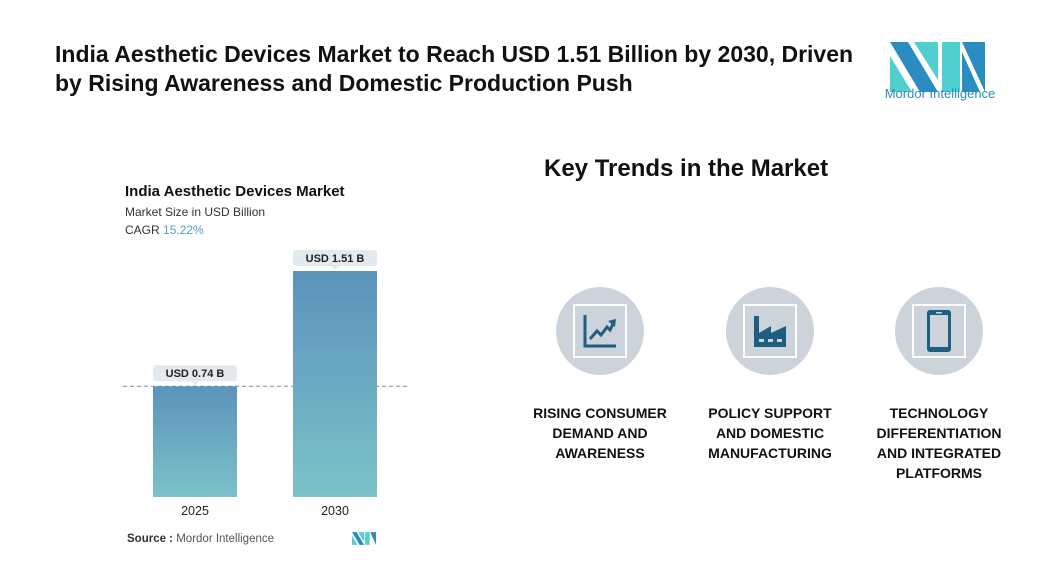  What do you see at coordinates (364, 538) in the screenshot?
I see `source-logo` at bounding box center [364, 538].